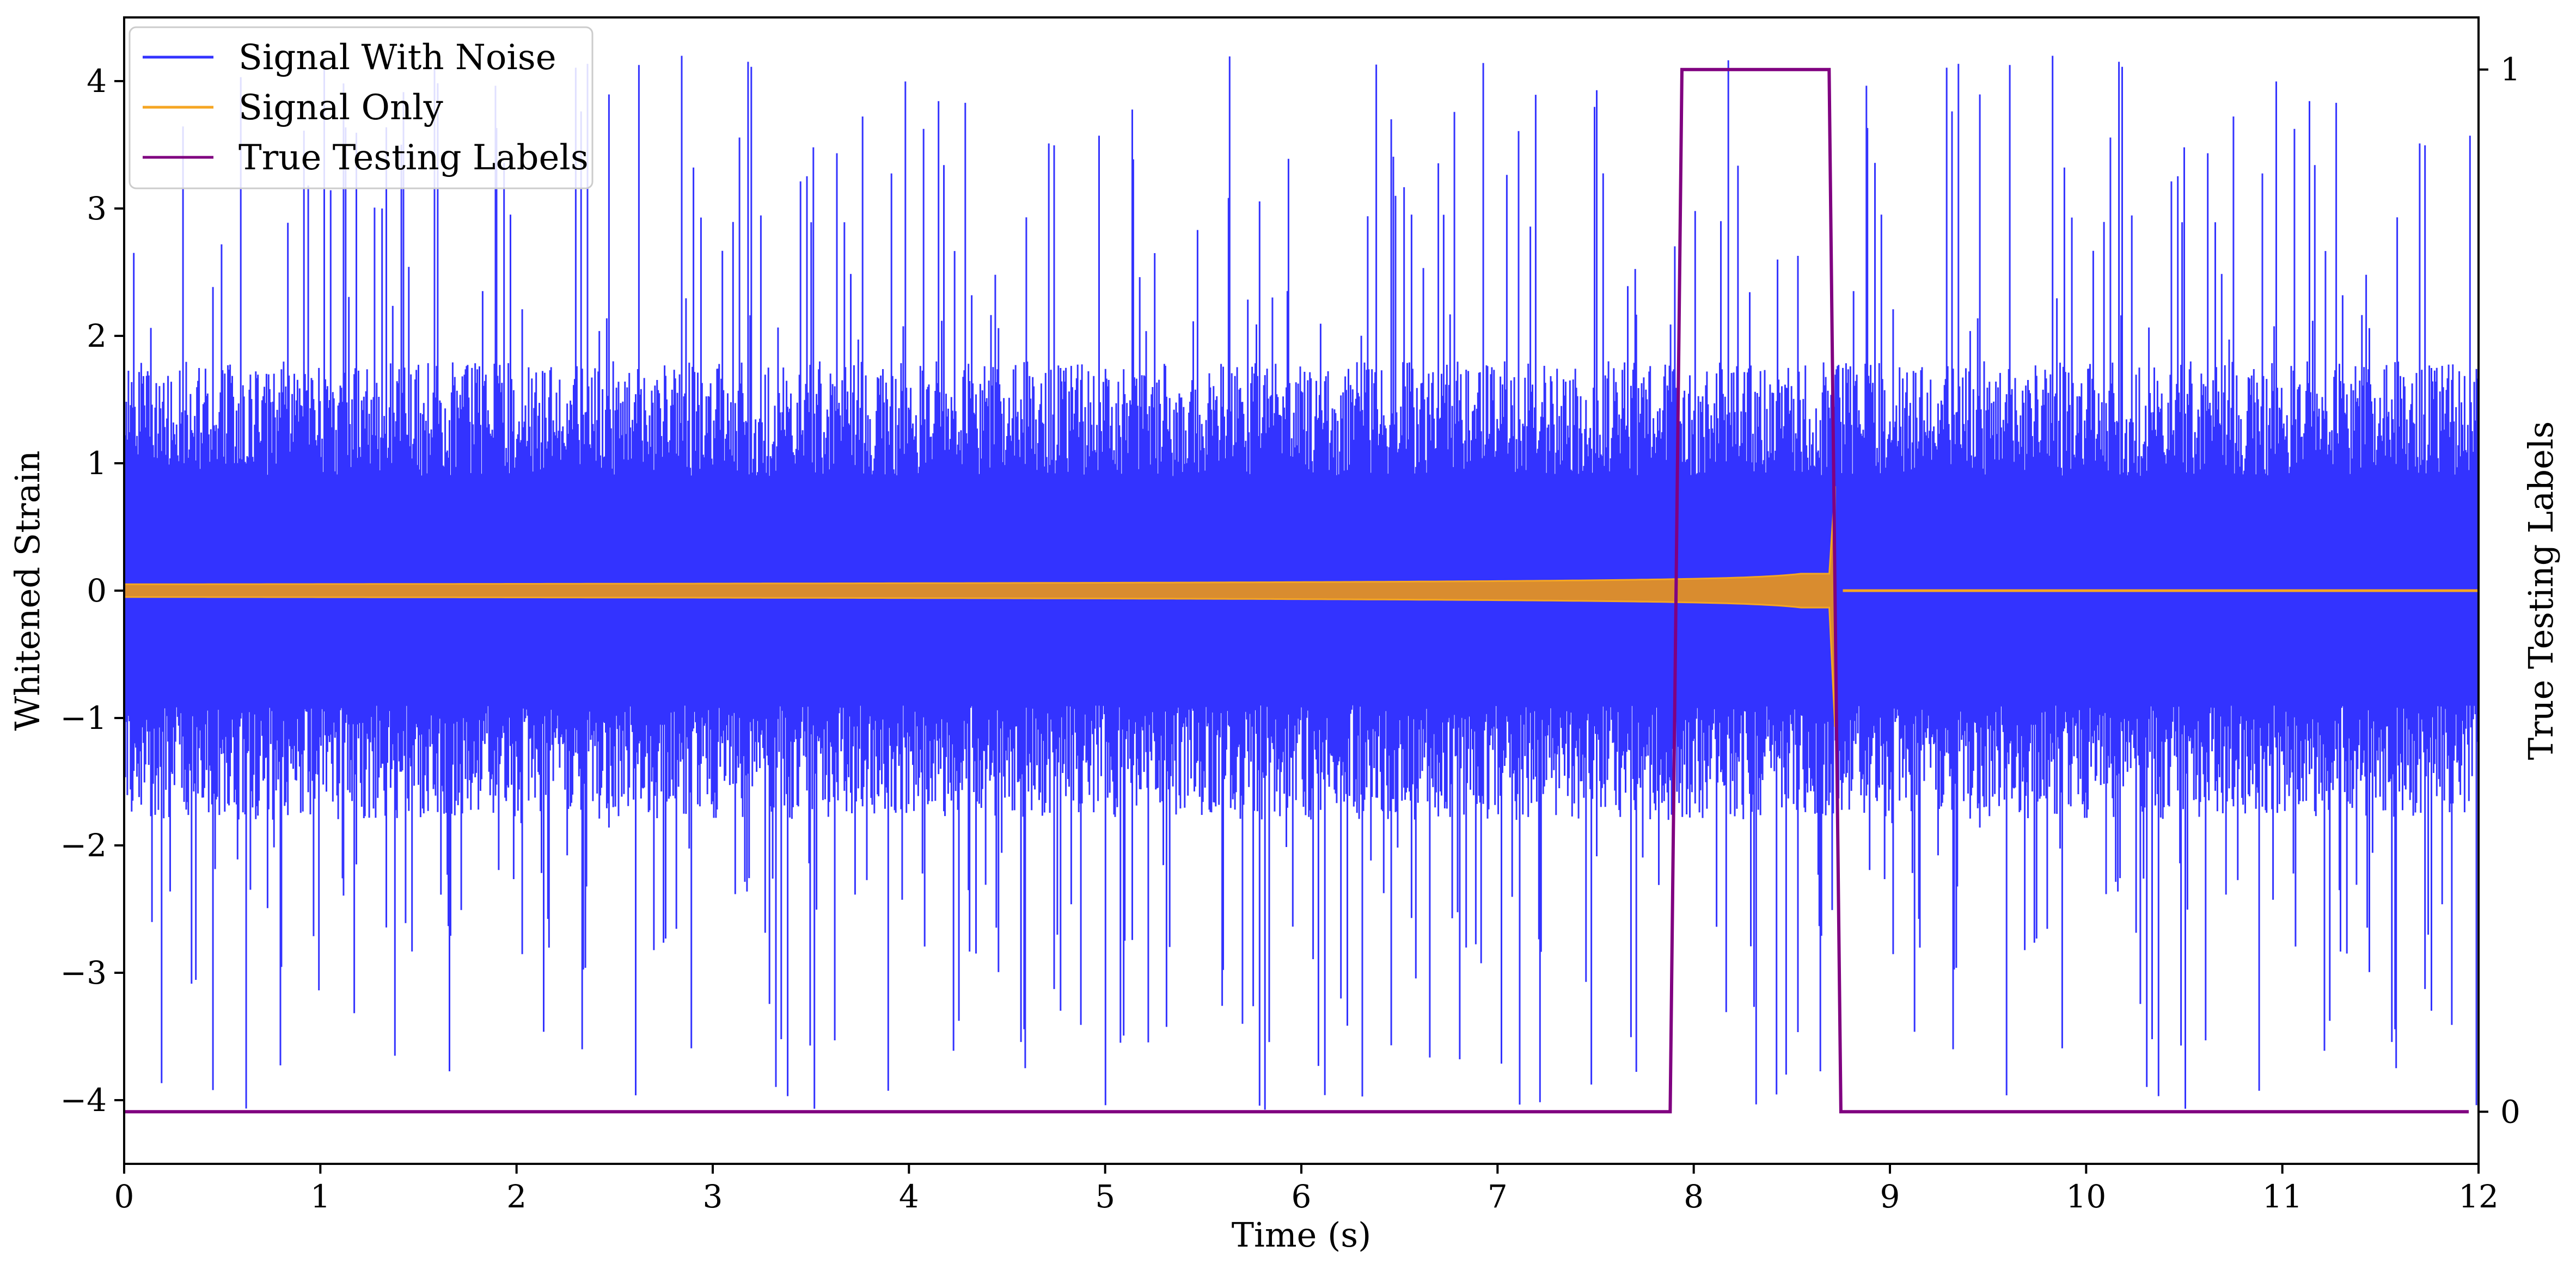 The image size is (2576, 1270). What do you see at coordinates (1498, 1196) in the screenshot?
I see `x-tick-label: 7` at bounding box center [1498, 1196].